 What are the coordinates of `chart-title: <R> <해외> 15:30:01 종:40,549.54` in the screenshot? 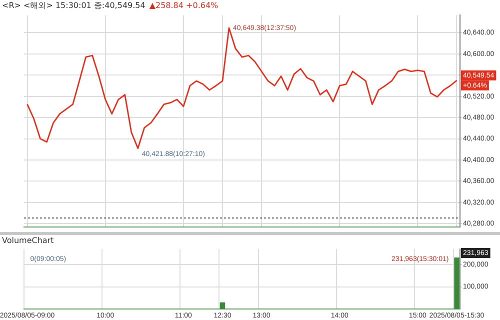 It's located at (74, 5).